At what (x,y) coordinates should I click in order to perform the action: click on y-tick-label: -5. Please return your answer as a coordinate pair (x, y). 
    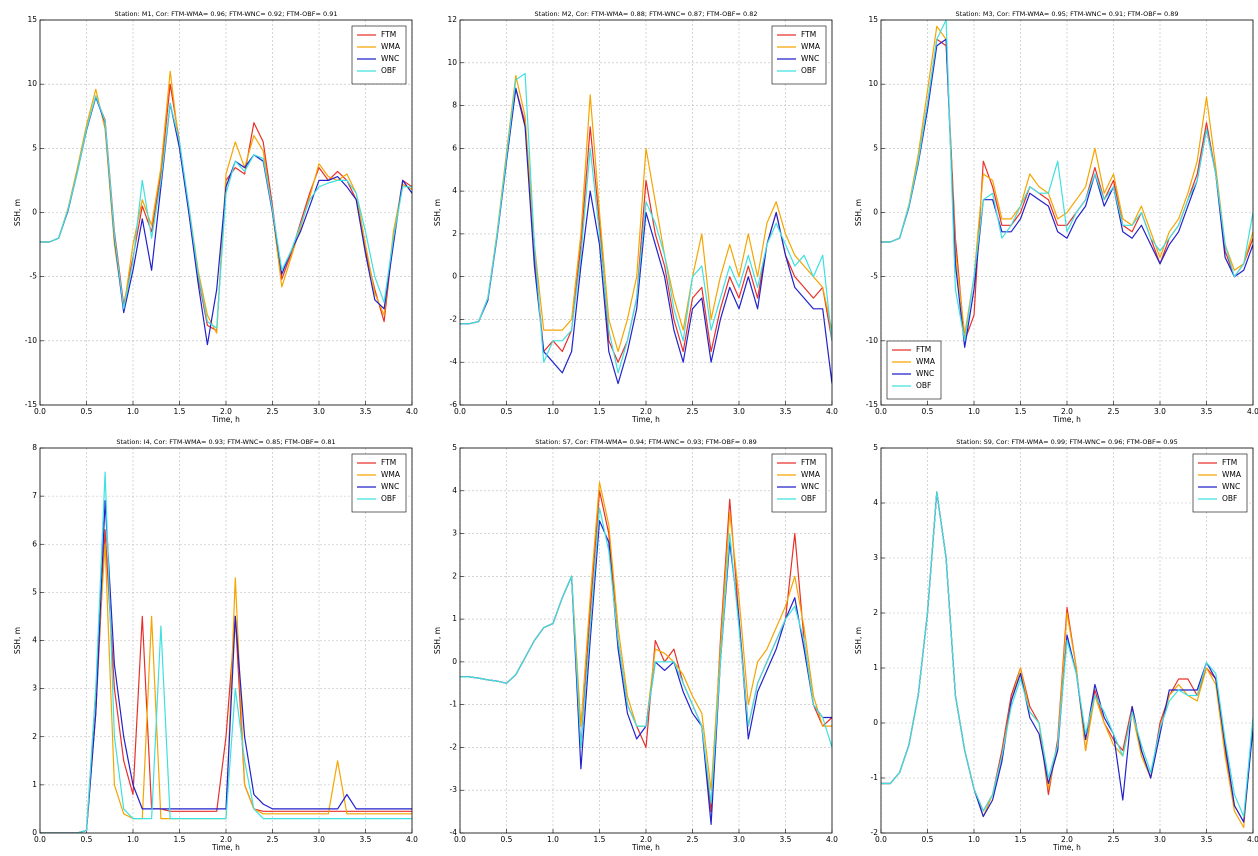
    Looking at the image, I should click on (875, 276).